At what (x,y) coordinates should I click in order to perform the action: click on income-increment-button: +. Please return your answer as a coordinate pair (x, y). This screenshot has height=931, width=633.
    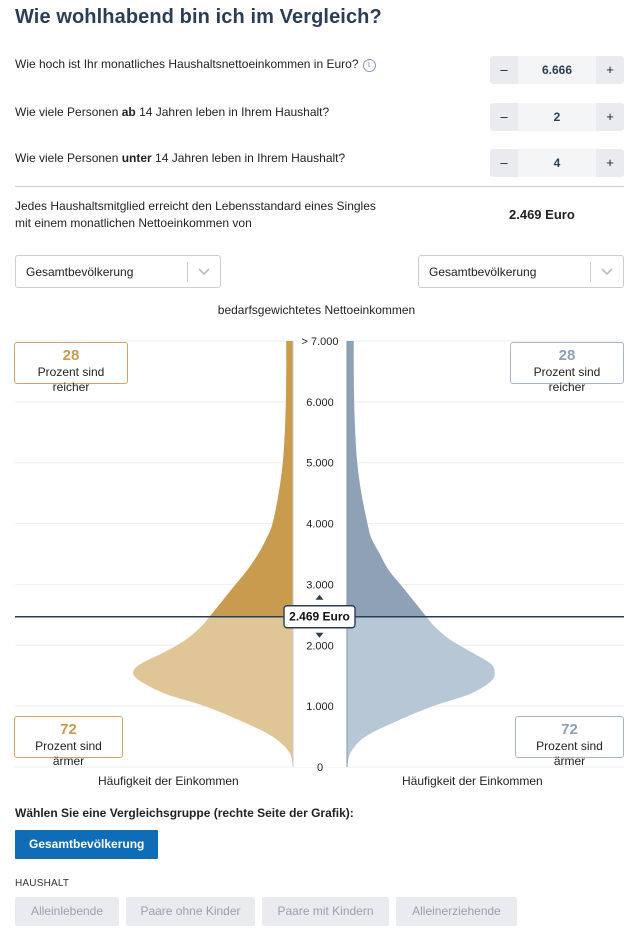
    Looking at the image, I should click on (610, 69).